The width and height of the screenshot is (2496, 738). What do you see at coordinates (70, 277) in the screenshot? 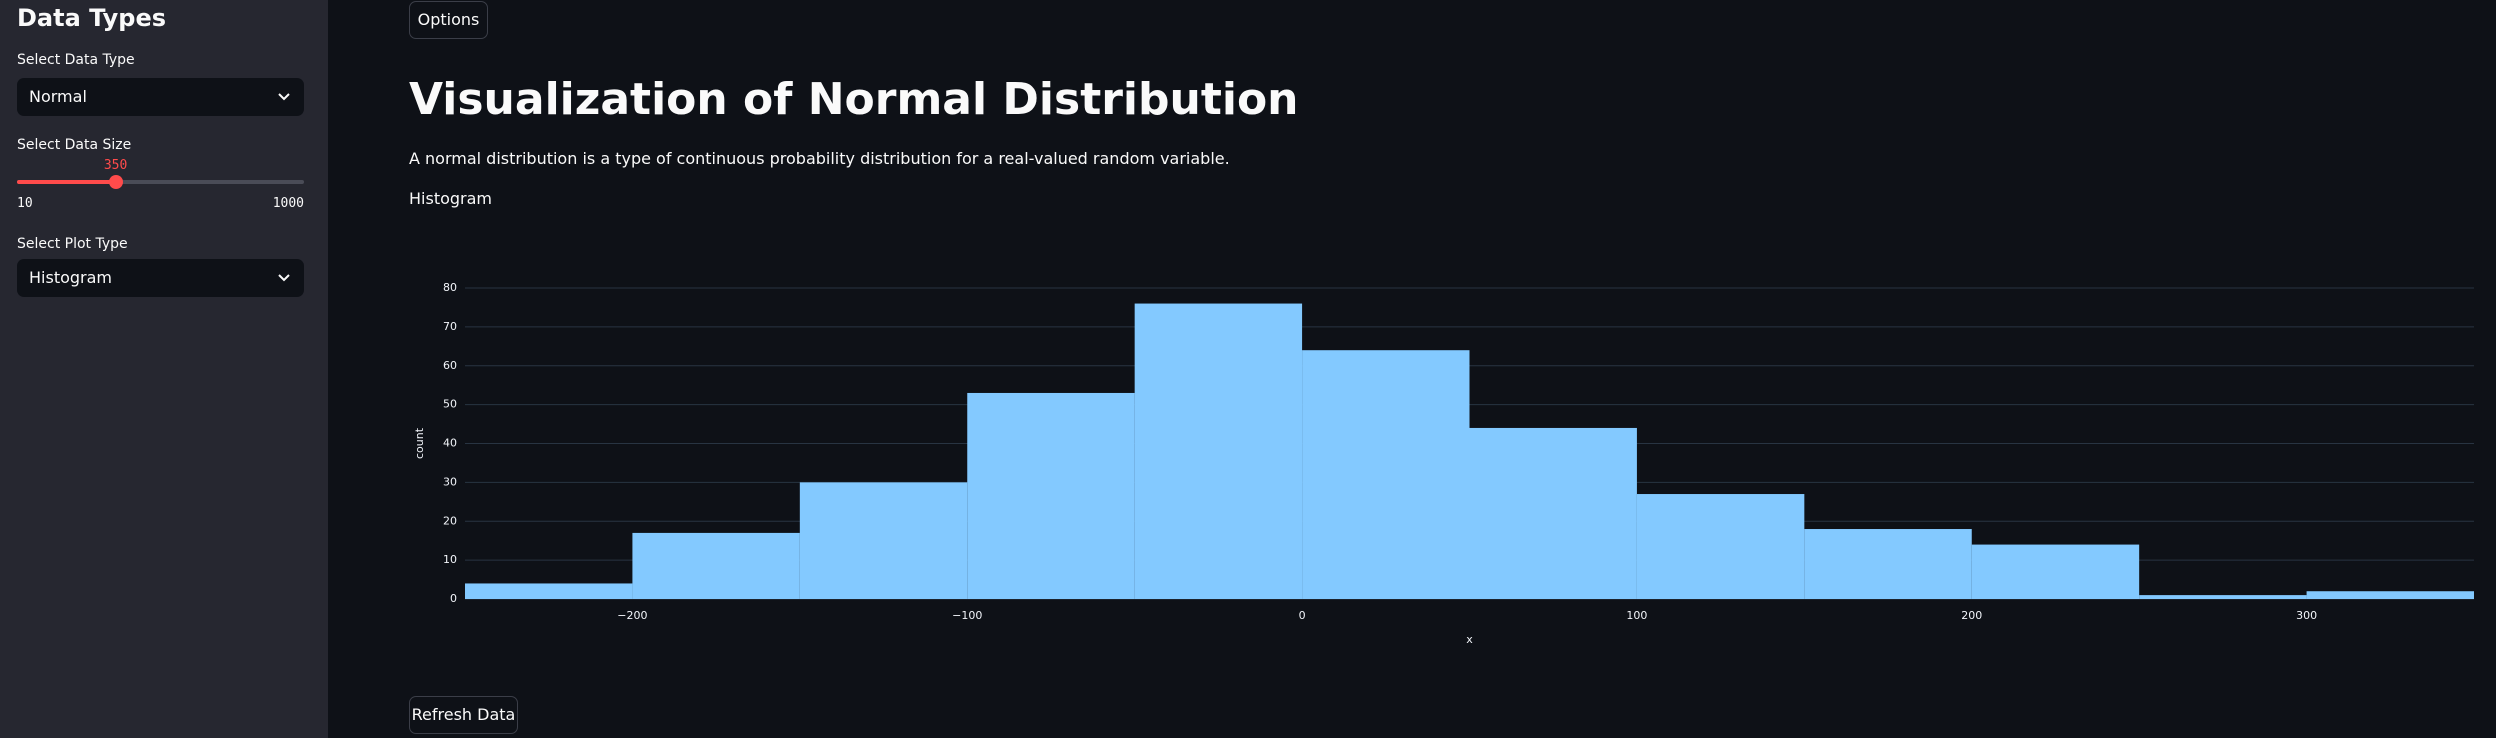
I see `select-value: Histogram` at bounding box center [70, 277].